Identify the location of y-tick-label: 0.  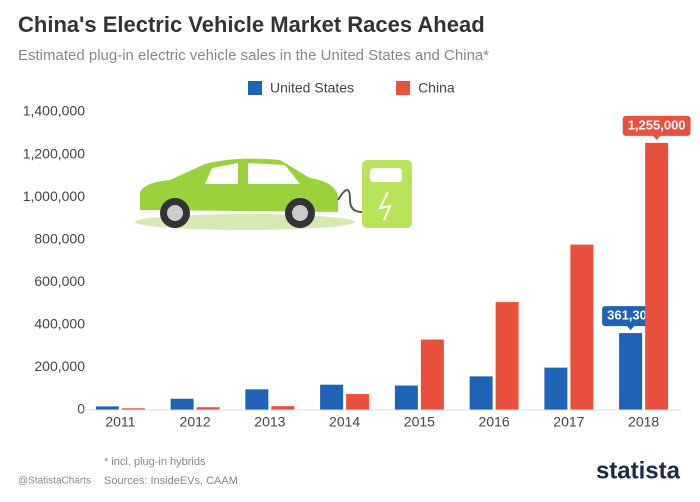
(81, 409).